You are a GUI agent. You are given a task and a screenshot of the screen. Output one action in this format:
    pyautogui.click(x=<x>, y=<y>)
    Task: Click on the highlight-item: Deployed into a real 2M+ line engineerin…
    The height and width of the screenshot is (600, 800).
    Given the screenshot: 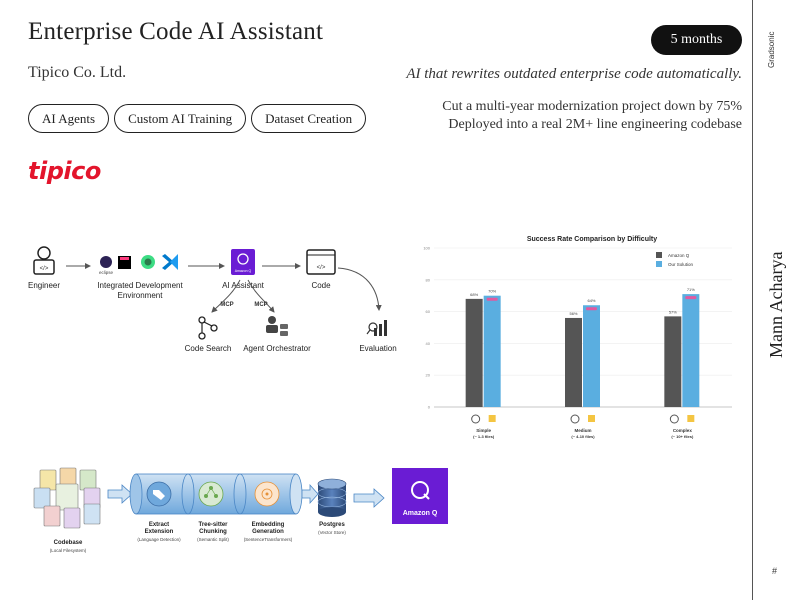 What is the action you would take?
    pyautogui.click(x=595, y=124)
    